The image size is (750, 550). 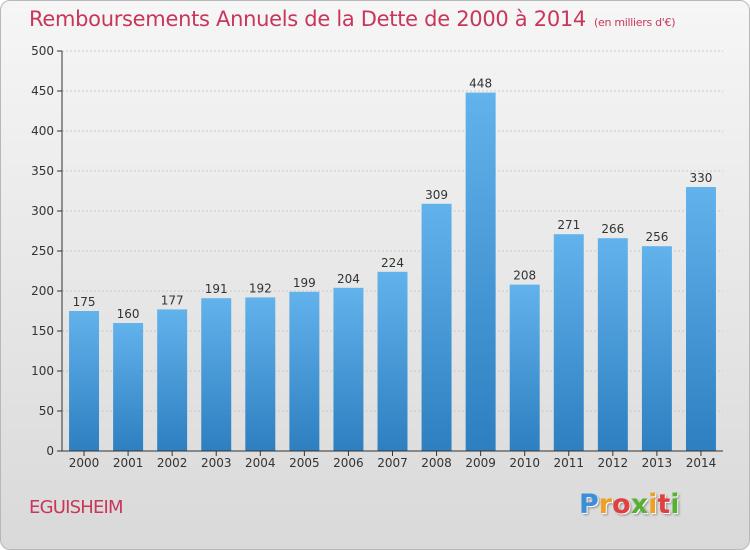 I want to click on x-tick-label: 2011, so click(x=568, y=463).